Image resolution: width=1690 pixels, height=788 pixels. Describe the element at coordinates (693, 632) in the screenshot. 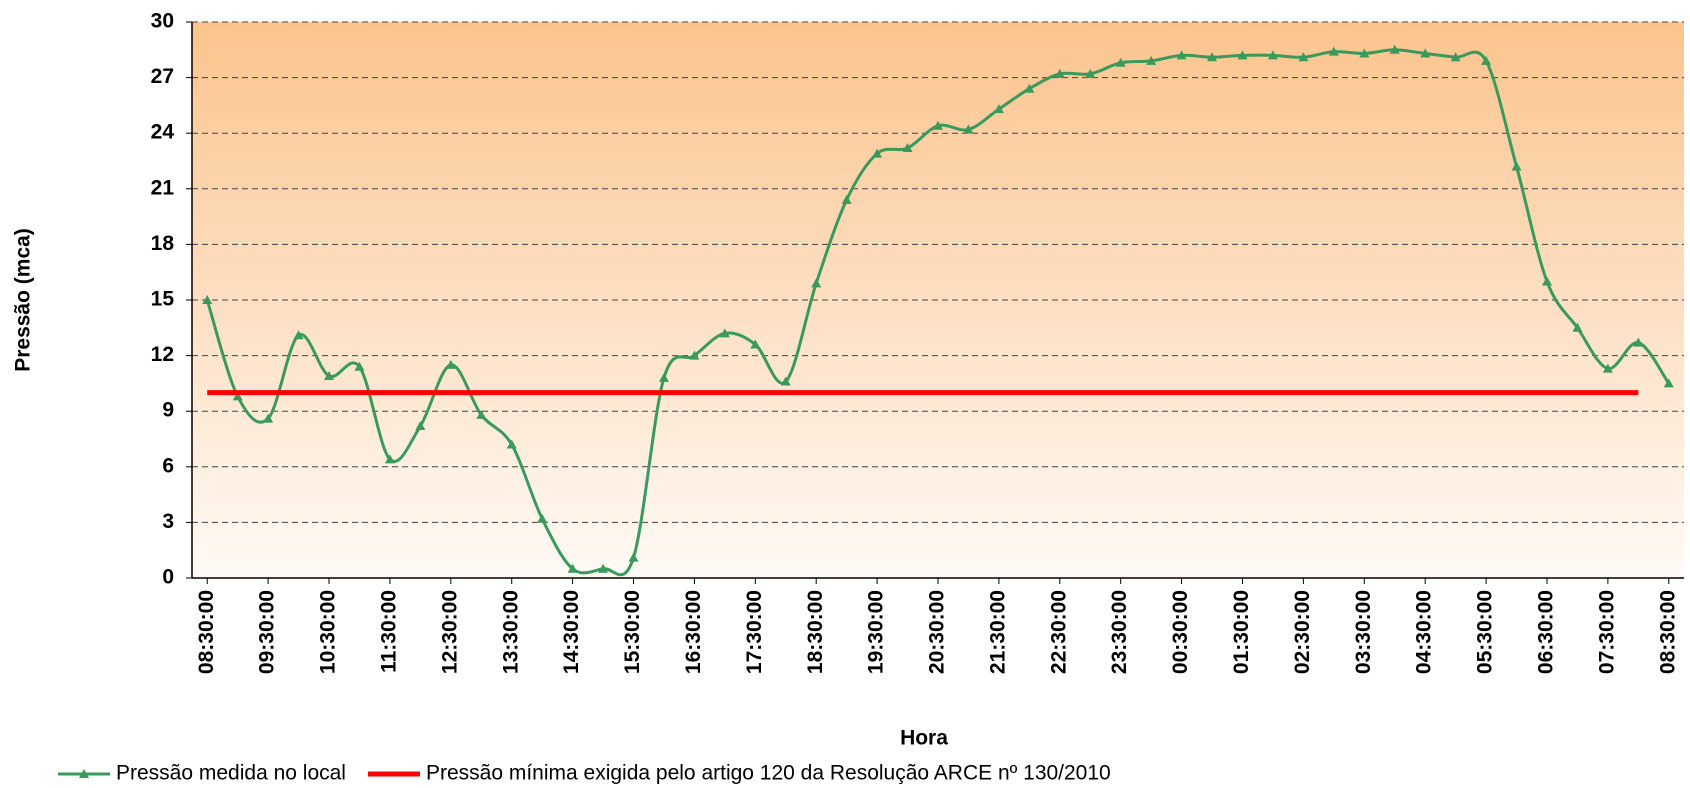

I see `x-tick-label: 16:30:00` at that location.